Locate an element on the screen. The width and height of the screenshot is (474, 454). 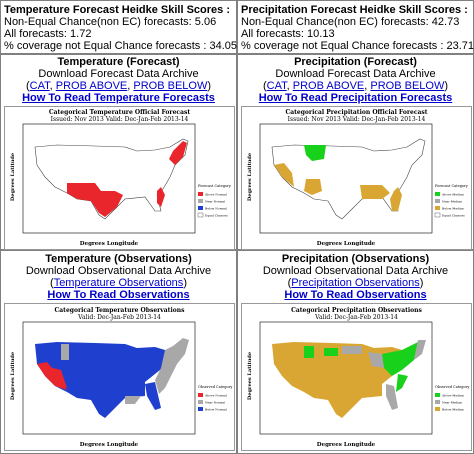
precipitation-observations-links: (Precipitation Observations) is located at coordinates (355, 283).